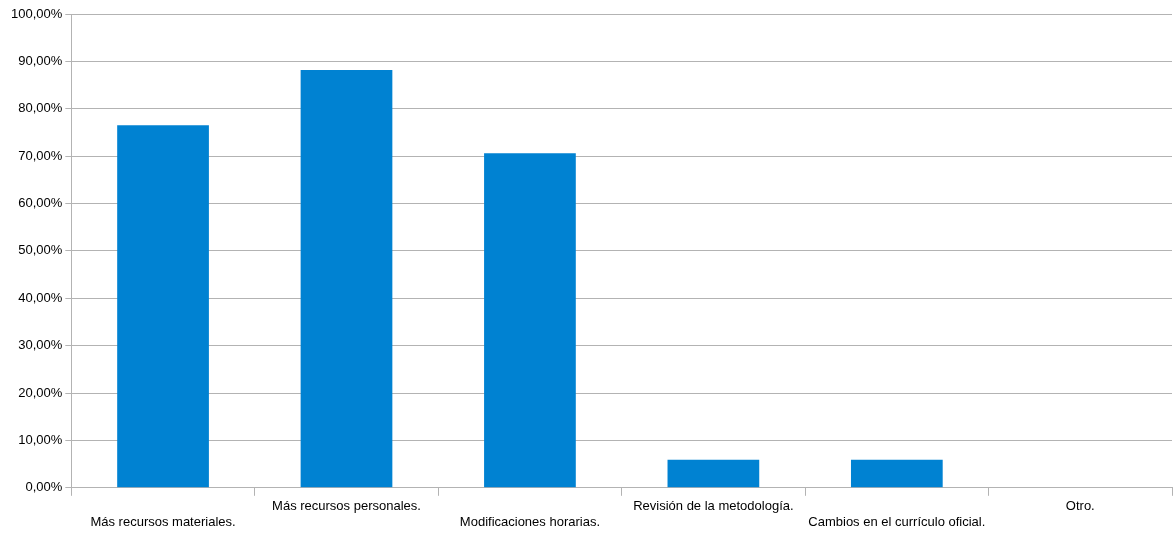 This screenshot has width=1176, height=537. Describe the element at coordinates (897, 521) in the screenshot. I see `x-tick-label: Cambios en el currículo oficial.` at that location.